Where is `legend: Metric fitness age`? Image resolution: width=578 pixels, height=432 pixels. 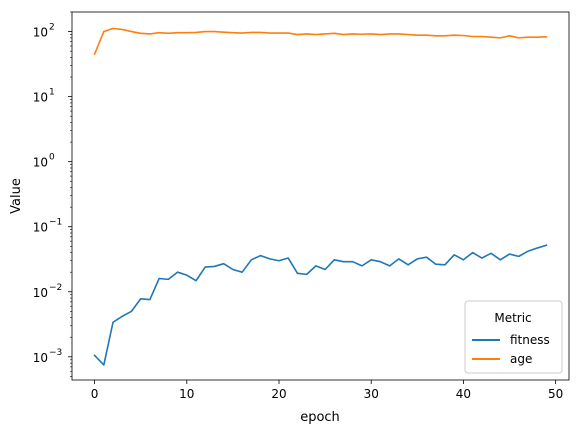 legend: Metric fitness age is located at coordinates (513, 337).